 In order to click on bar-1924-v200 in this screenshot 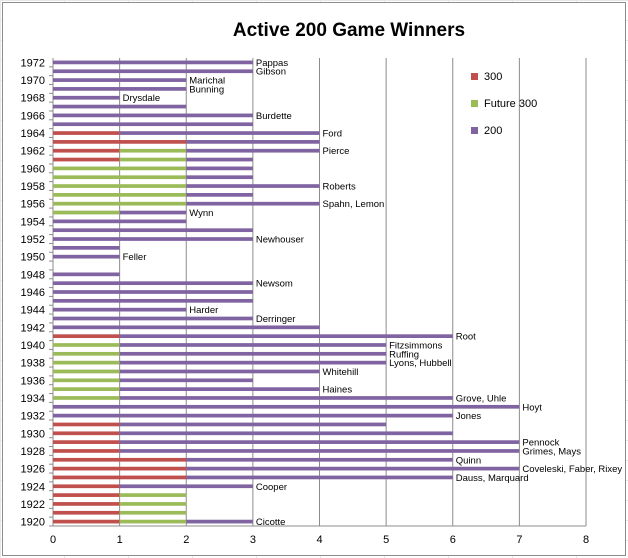, I will do `click(186, 486)`.